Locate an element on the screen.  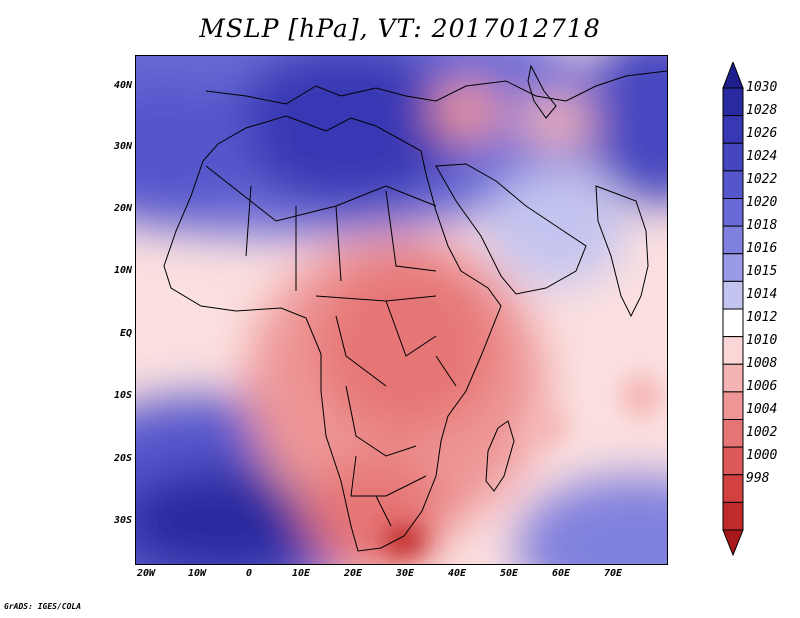
colorbar-label-1024: 1024 is located at coordinates (762, 156).